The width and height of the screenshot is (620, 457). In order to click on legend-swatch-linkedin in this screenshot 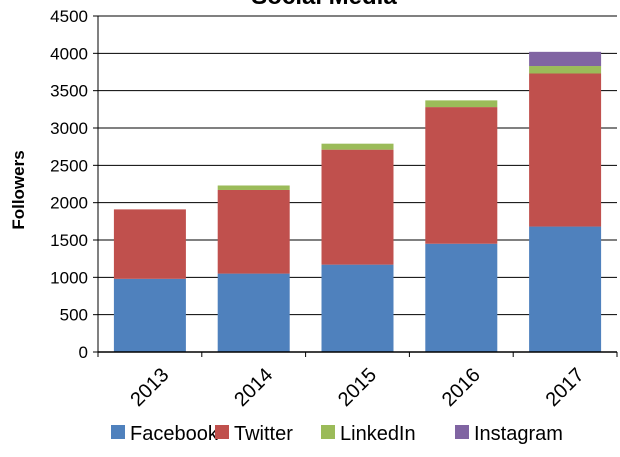, I will do `click(328, 432)`.